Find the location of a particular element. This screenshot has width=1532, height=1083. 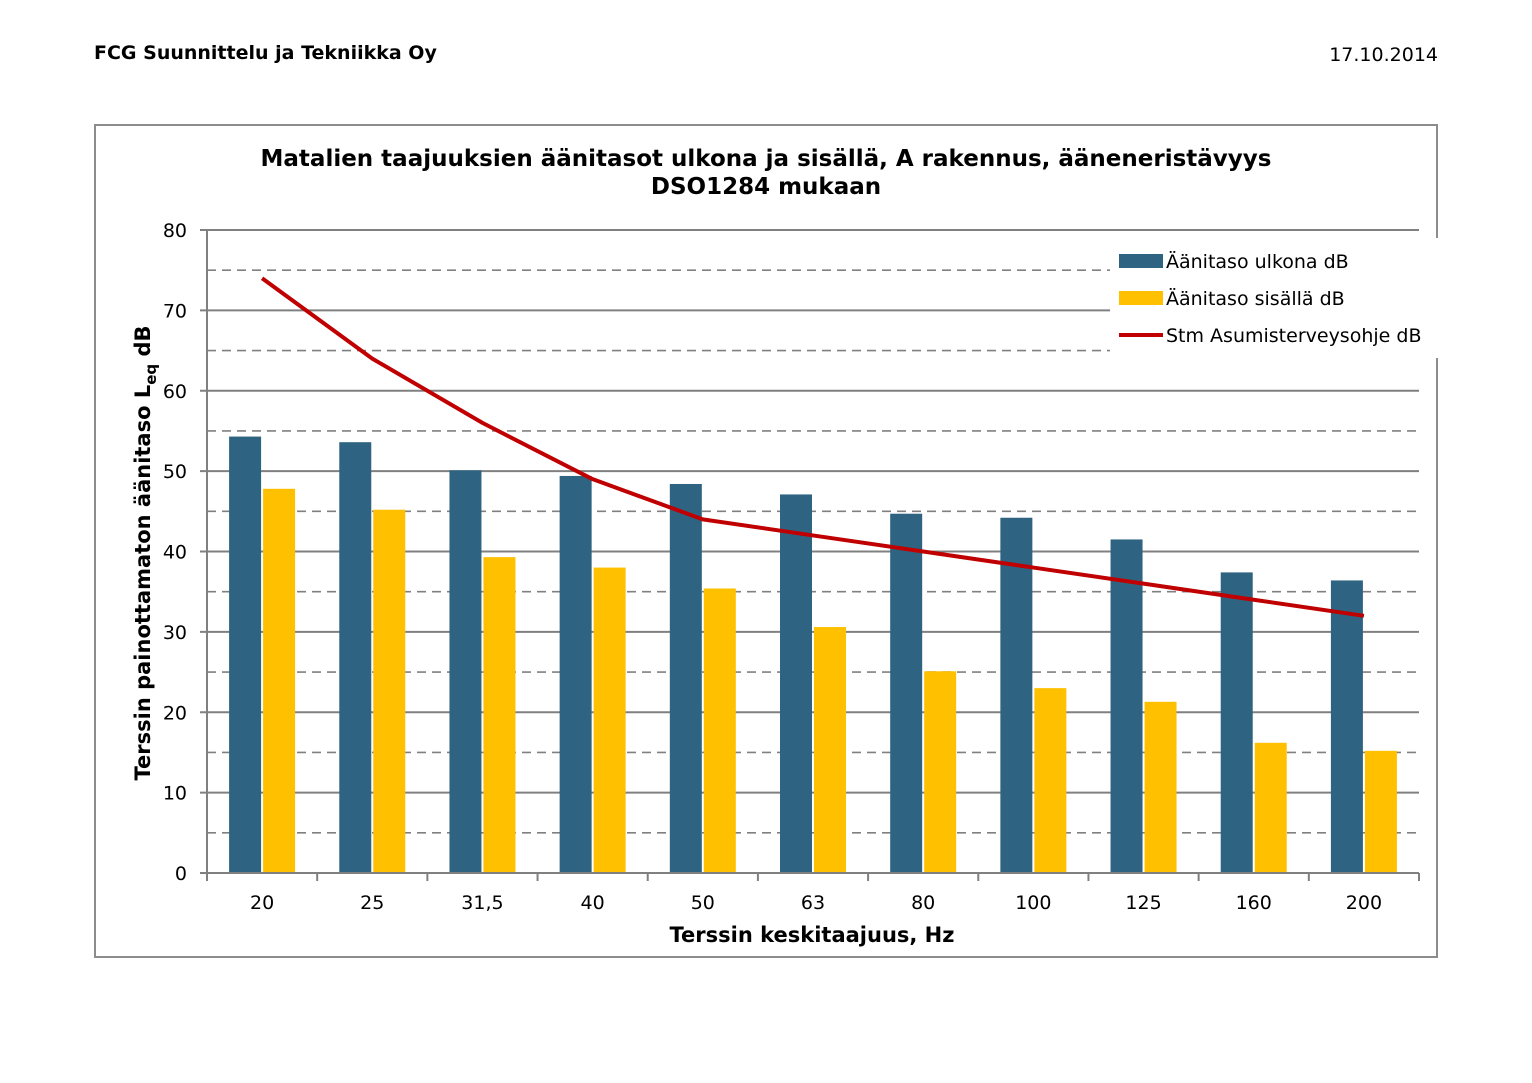

x-axis-label: Terssin keskitaajuus, Hz is located at coordinates (812, 935).